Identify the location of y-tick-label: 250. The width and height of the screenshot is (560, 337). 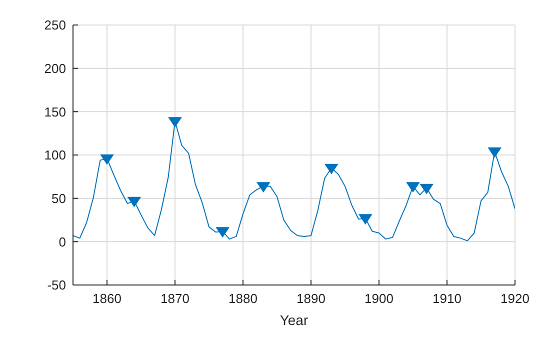
(55, 25).